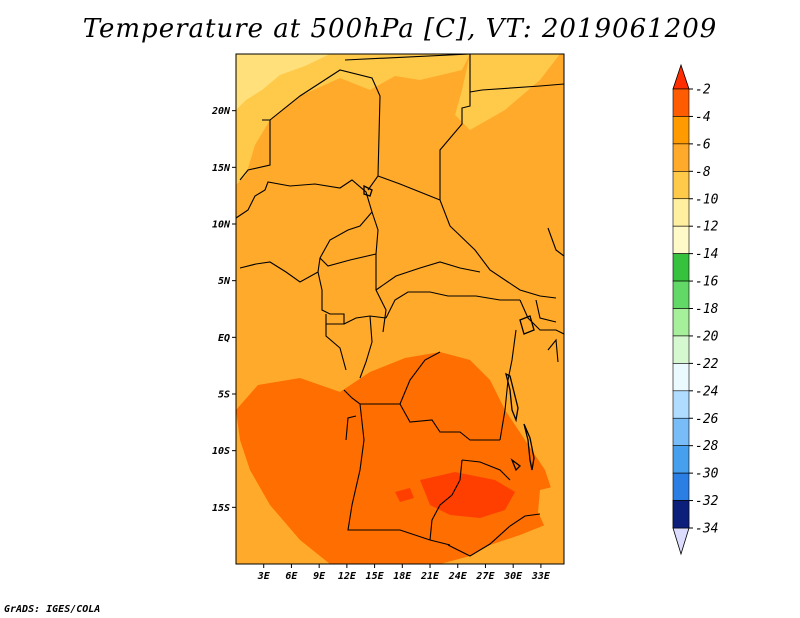 Image resolution: width=800 pixels, height=618 pixels. What do you see at coordinates (707, 364) in the screenshot?
I see `colorbar-label: -22` at bounding box center [707, 364].